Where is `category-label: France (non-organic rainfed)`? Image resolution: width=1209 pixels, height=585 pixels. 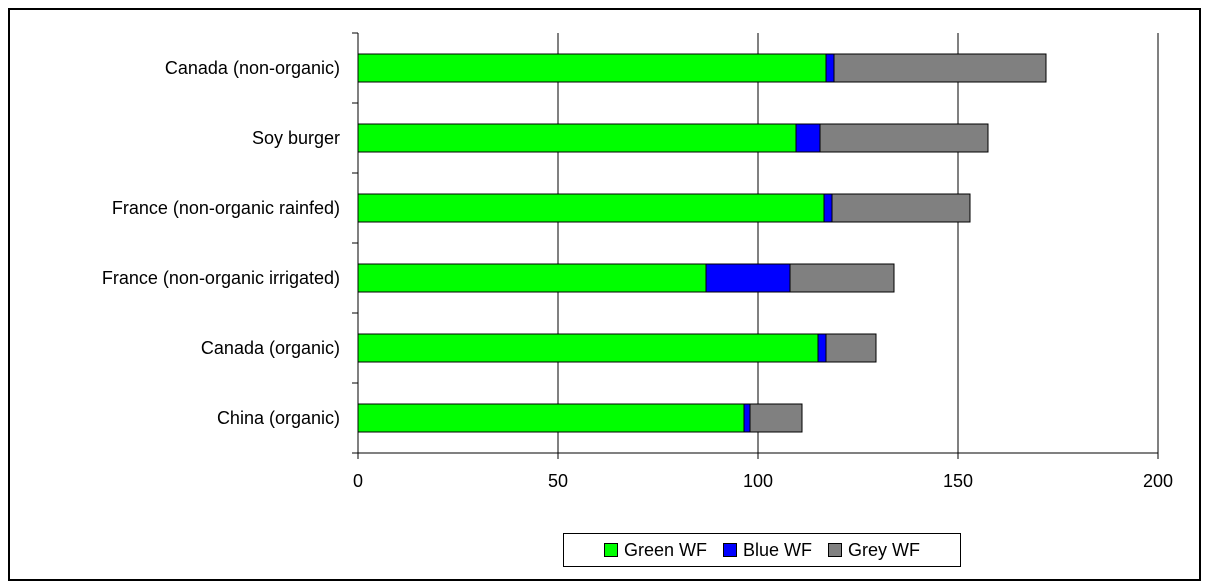 category-label: France (non-organic rainfed) is located at coordinates (226, 208).